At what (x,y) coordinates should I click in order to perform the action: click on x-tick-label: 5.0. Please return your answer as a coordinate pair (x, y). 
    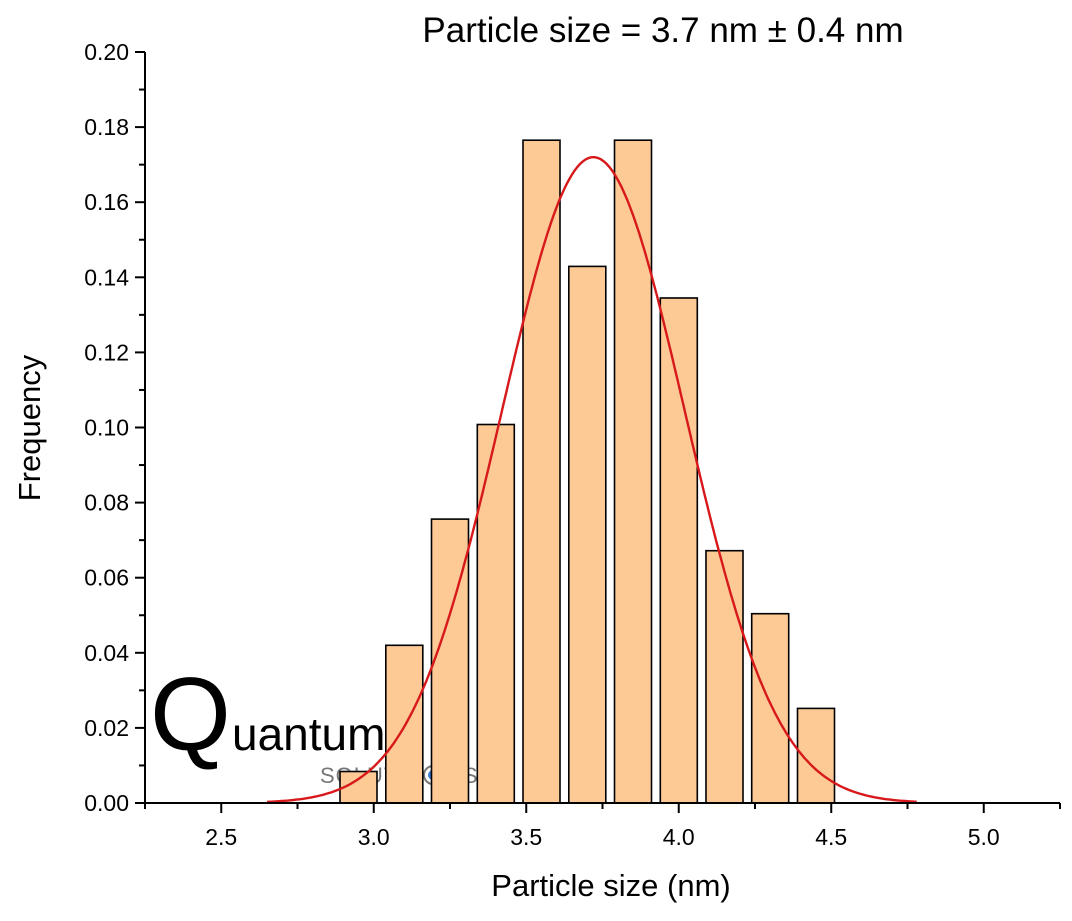
    Looking at the image, I should click on (984, 837).